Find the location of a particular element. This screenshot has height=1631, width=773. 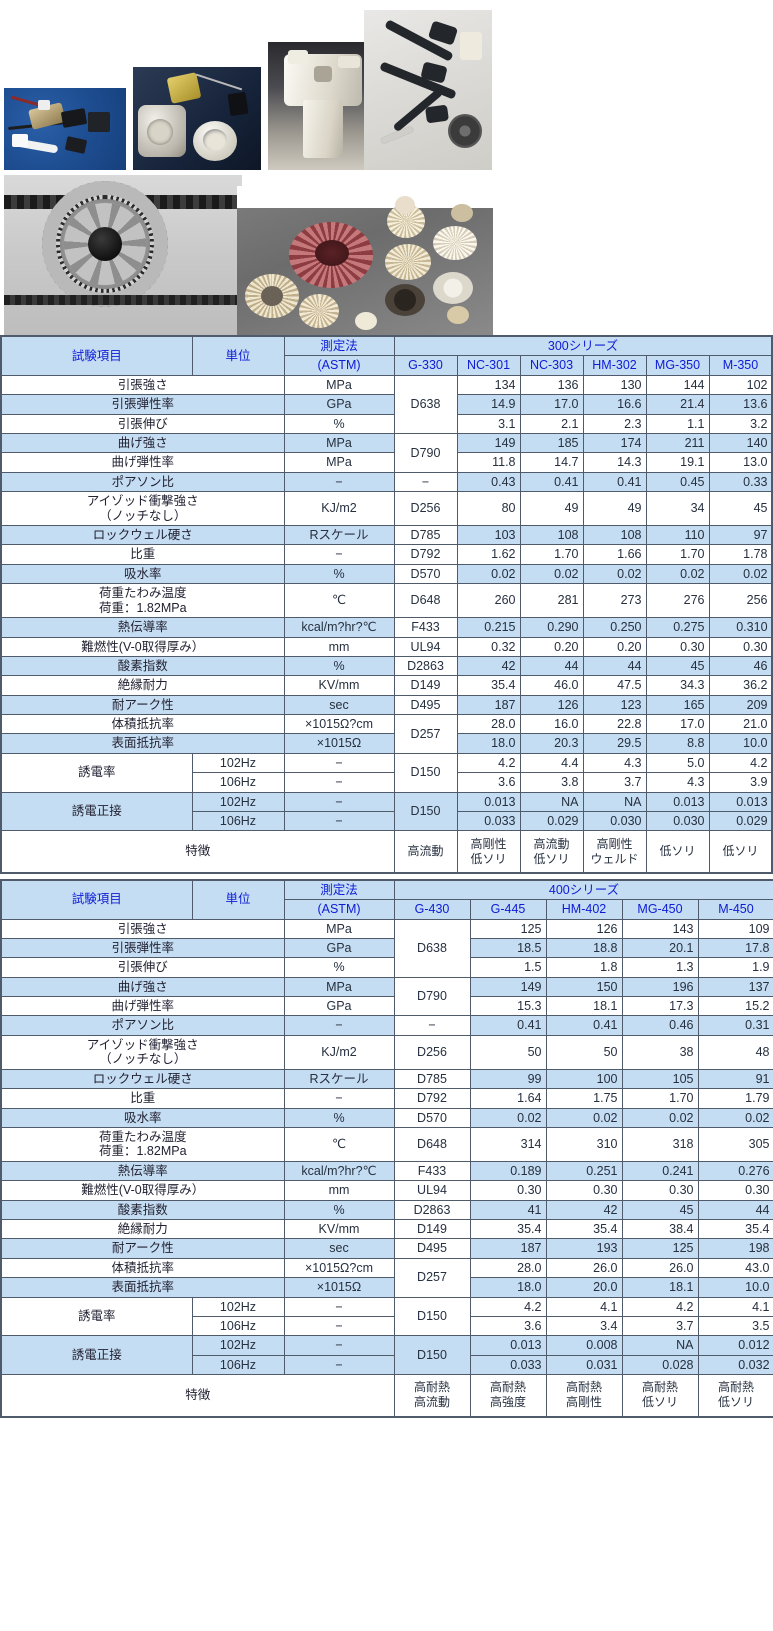

data-cell: 10.0 is located at coordinates (735, 1287).